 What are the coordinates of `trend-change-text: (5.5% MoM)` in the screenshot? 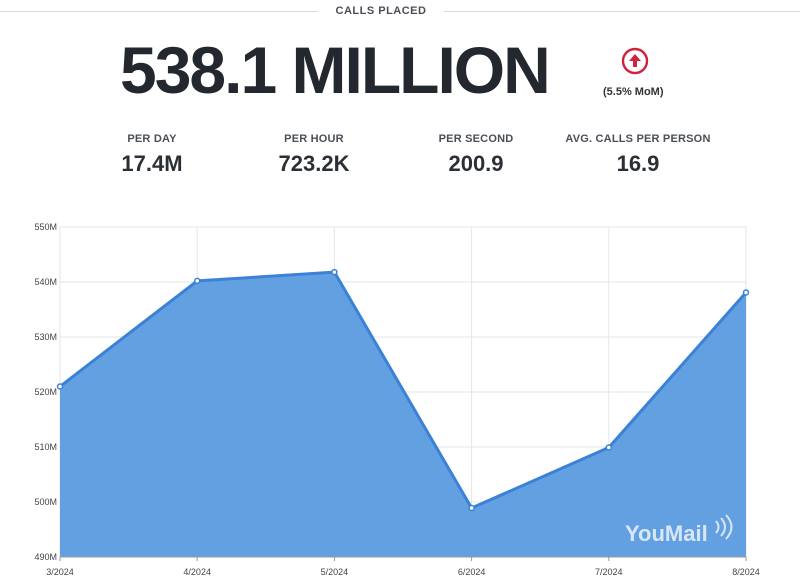 It's located at (633, 92).